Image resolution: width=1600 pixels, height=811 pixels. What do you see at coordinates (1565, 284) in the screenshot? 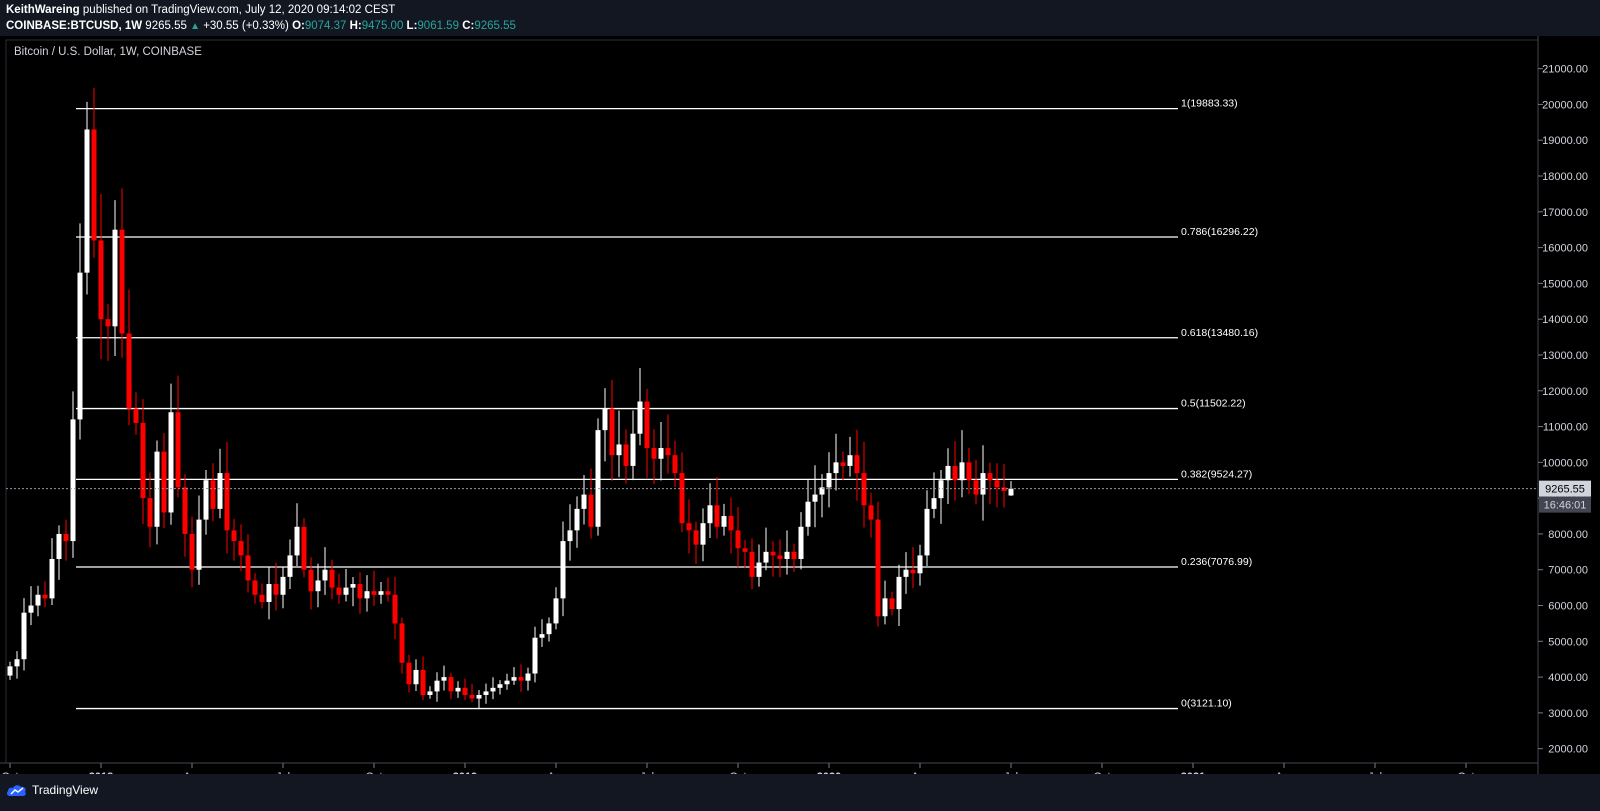
I see `y-tick-label: 15000.00` at bounding box center [1565, 284].